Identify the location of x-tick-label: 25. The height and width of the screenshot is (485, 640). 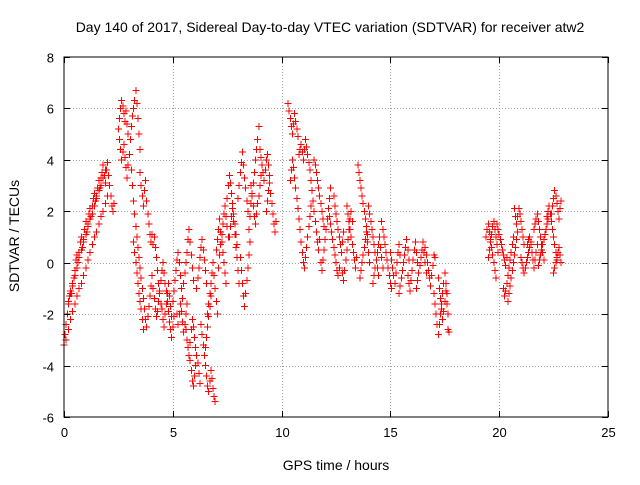
(608, 432).